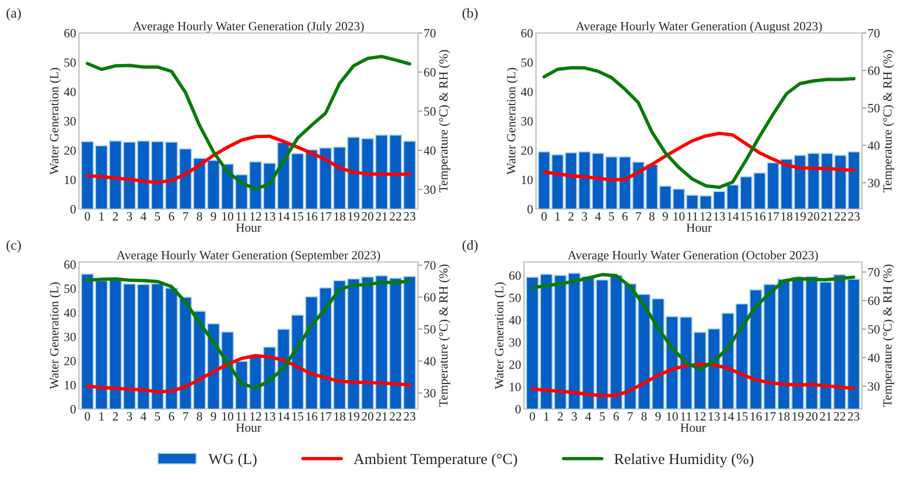 The width and height of the screenshot is (912, 481). What do you see at coordinates (232, 460) in the screenshot?
I see `legend-label: WG (L)` at bounding box center [232, 460].